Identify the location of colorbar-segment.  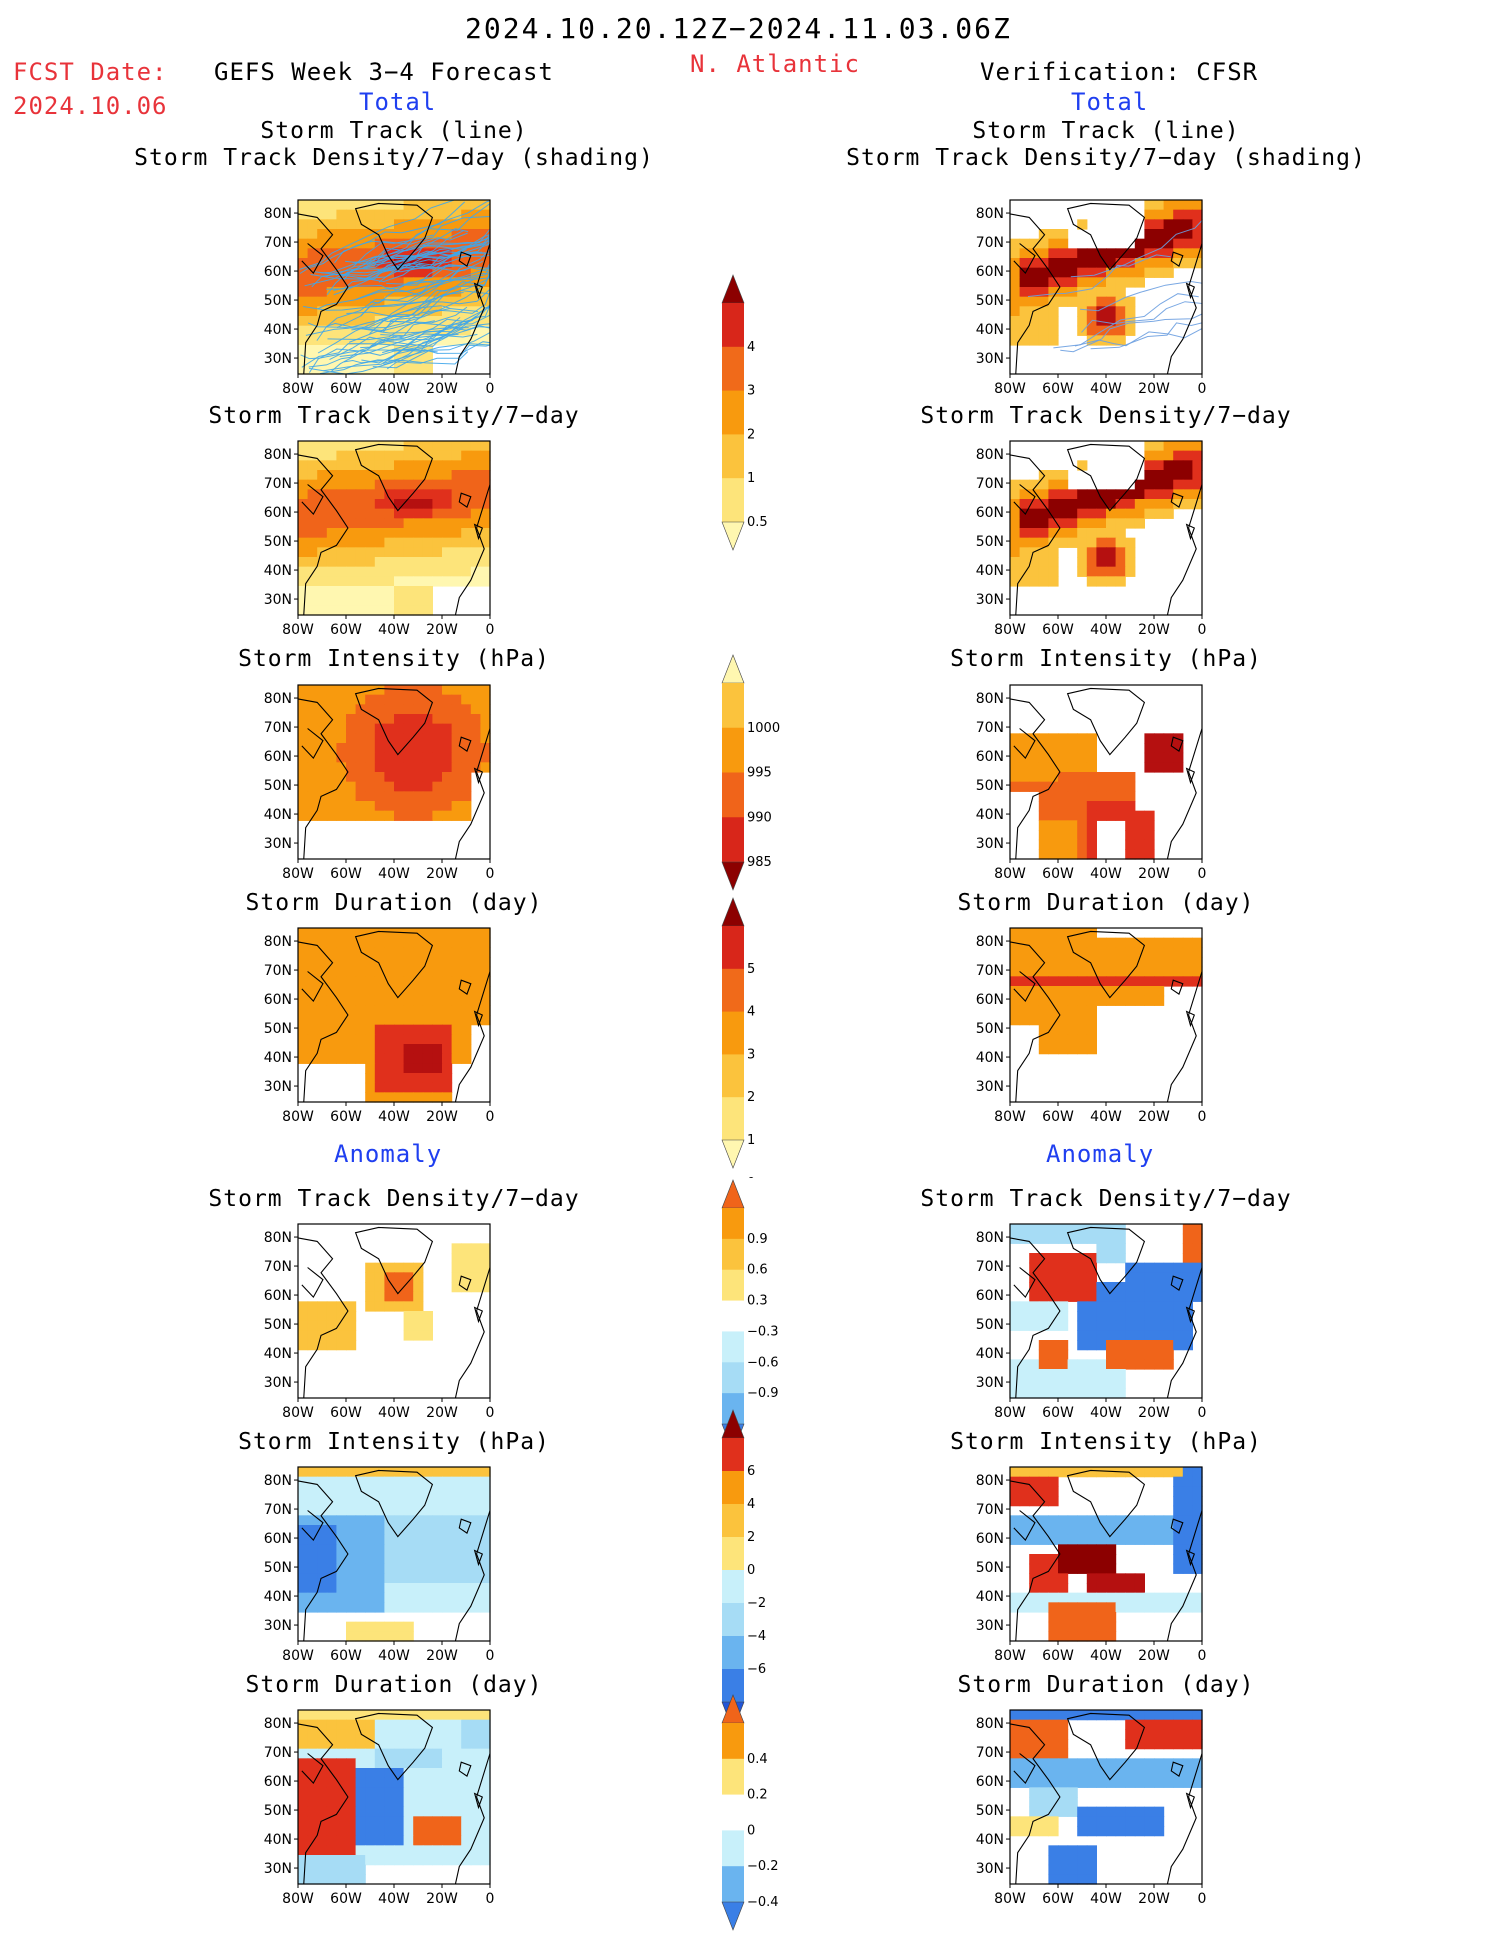
(733, 1653).